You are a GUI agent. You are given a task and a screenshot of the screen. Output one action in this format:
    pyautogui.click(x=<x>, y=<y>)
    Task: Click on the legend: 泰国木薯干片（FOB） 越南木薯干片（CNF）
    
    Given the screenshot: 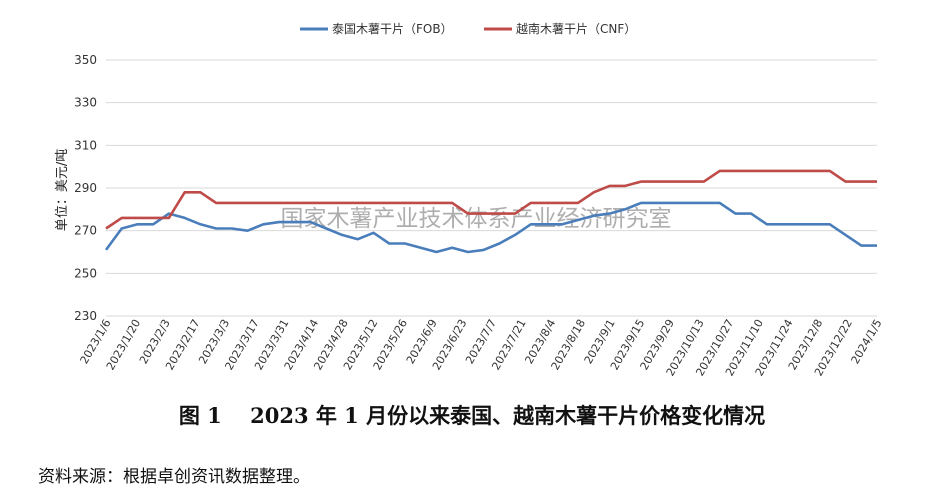 What is the action you would take?
    pyautogui.click(x=468, y=28)
    